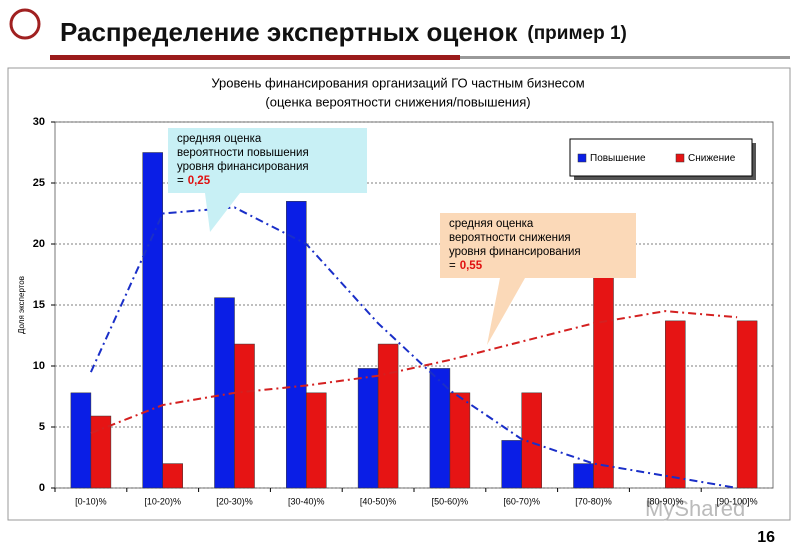 The image size is (800, 554). What do you see at coordinates (243, 153) in the screenshot?
I see `callout-text: вероятности повышения` at bounding box center [243, 153].